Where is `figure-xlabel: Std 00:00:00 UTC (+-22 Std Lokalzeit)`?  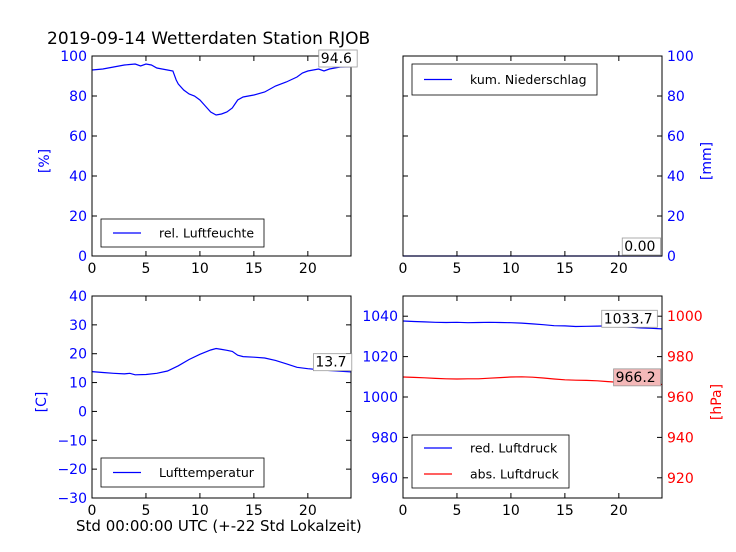
figure-xlabel: Std 00:00:00 UTC (+-22 Std Lokalzeit) is located at coordinates (219, 526).